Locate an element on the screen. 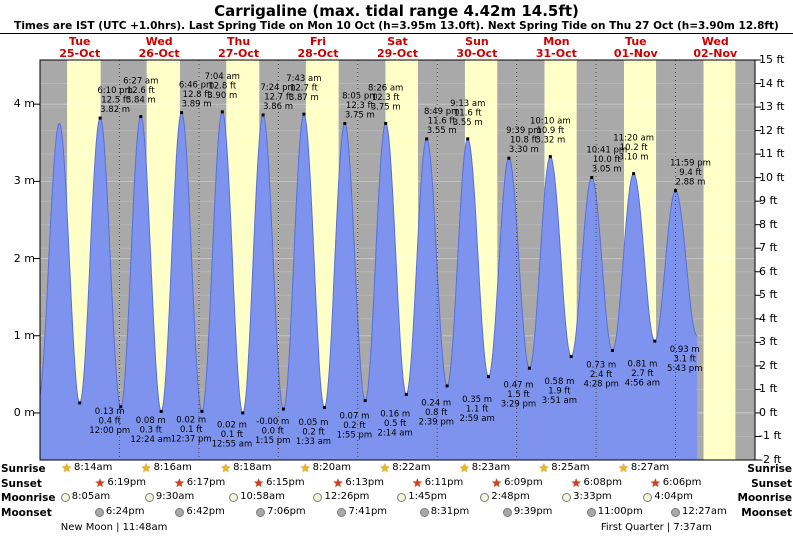 Image resolution: width=793 pixels, height=539 pixels. y-axis-right-label: 2 ft is located at coordinates (768, 365).